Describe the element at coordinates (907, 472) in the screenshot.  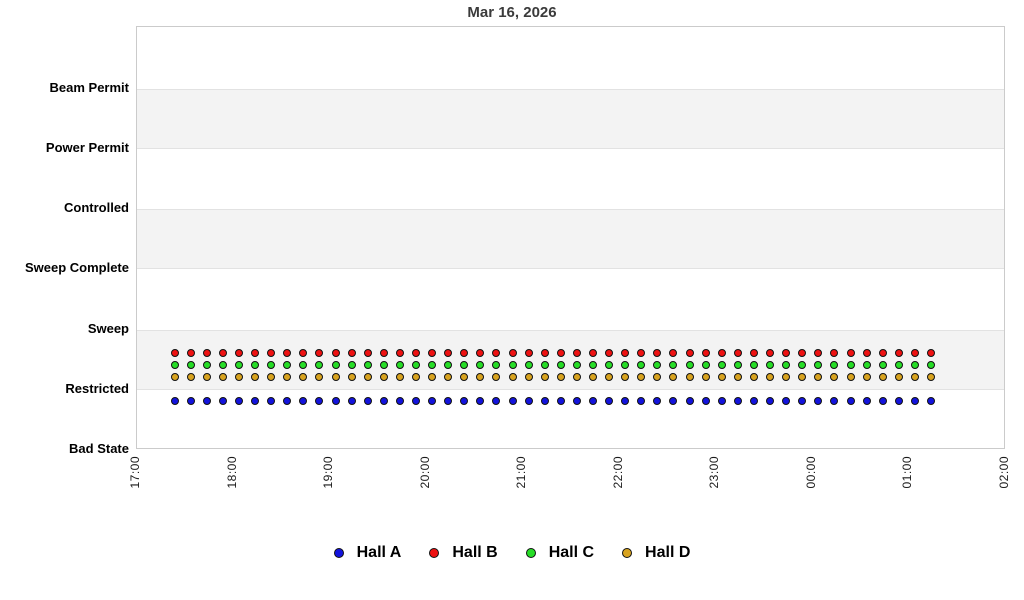
I see `x-tick-01-00: 01:00` at that location.